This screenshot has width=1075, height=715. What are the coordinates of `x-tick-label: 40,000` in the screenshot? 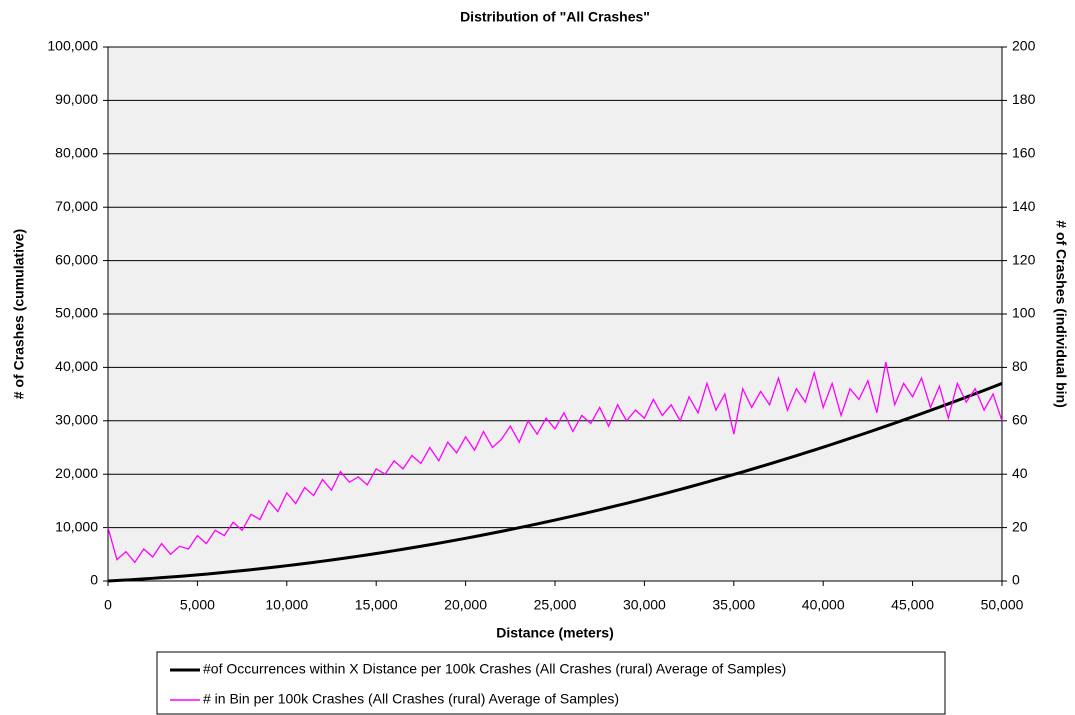 It's located at (823, 605).